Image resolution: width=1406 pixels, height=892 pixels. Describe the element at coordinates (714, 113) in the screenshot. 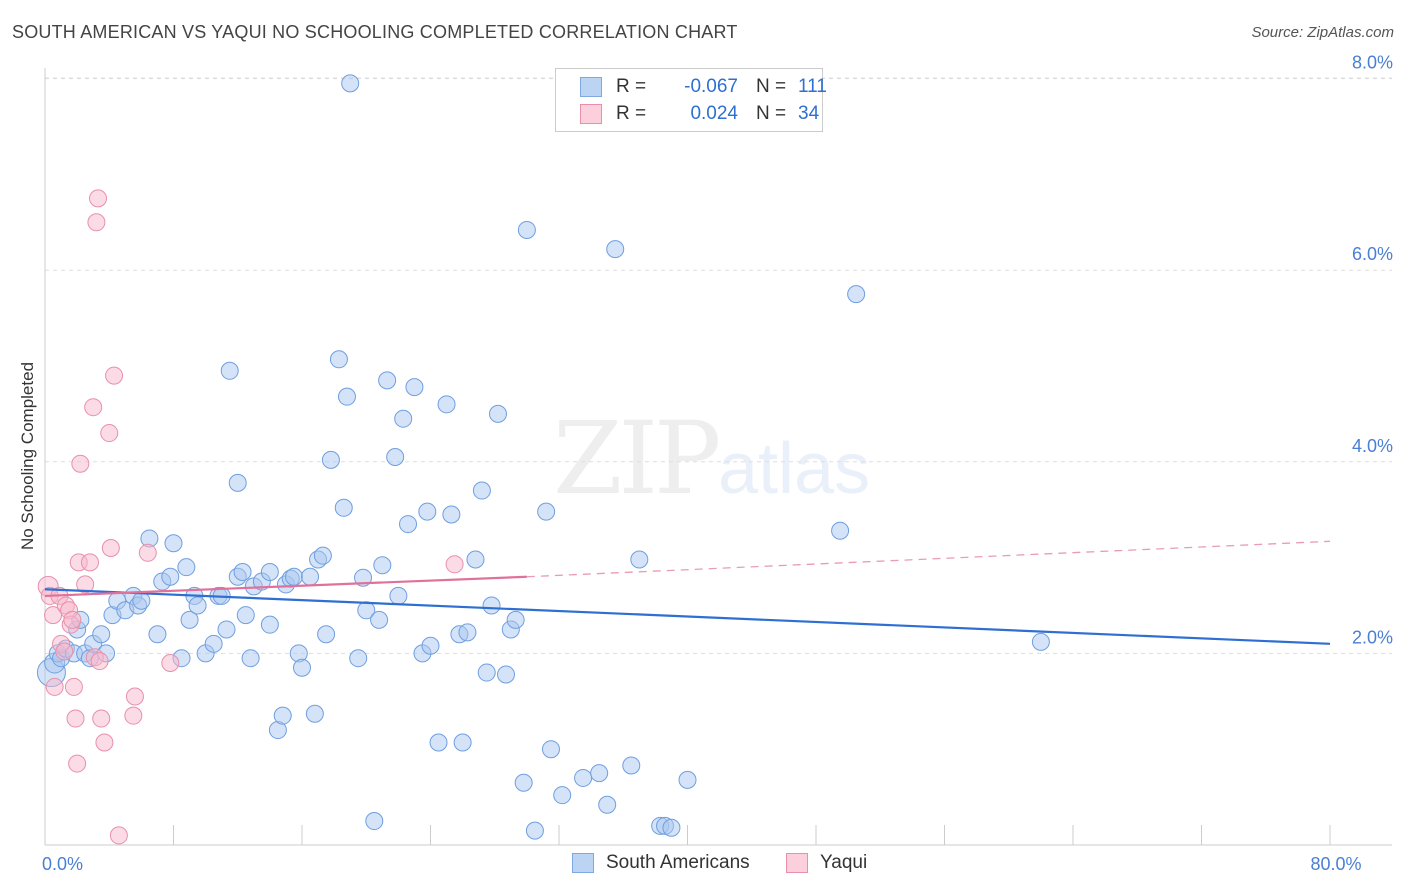

I see `legend-r-value: 0.024` at that location.